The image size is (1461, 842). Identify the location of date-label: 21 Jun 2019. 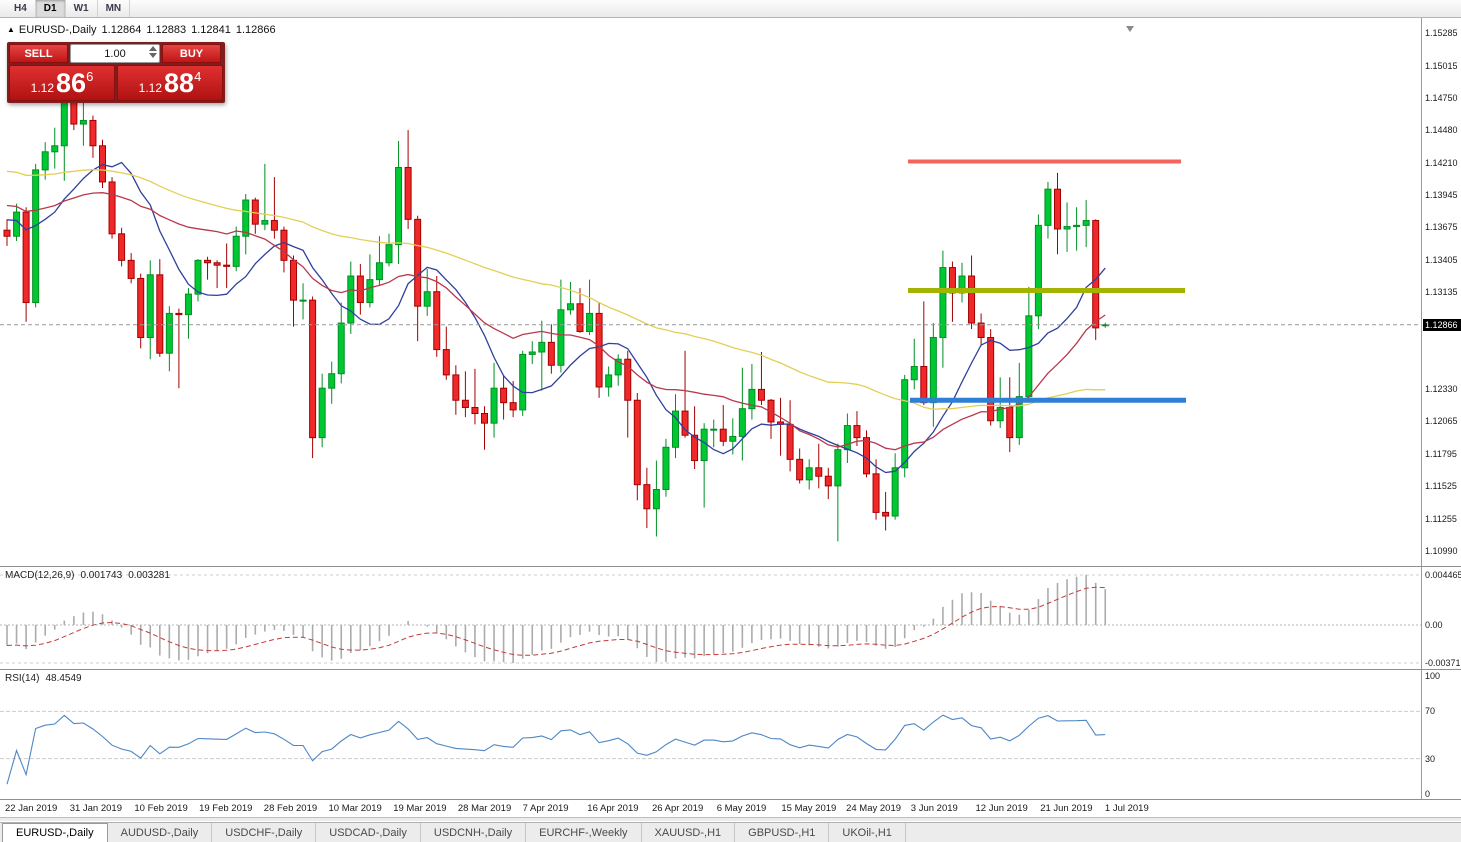
(1066, 808).